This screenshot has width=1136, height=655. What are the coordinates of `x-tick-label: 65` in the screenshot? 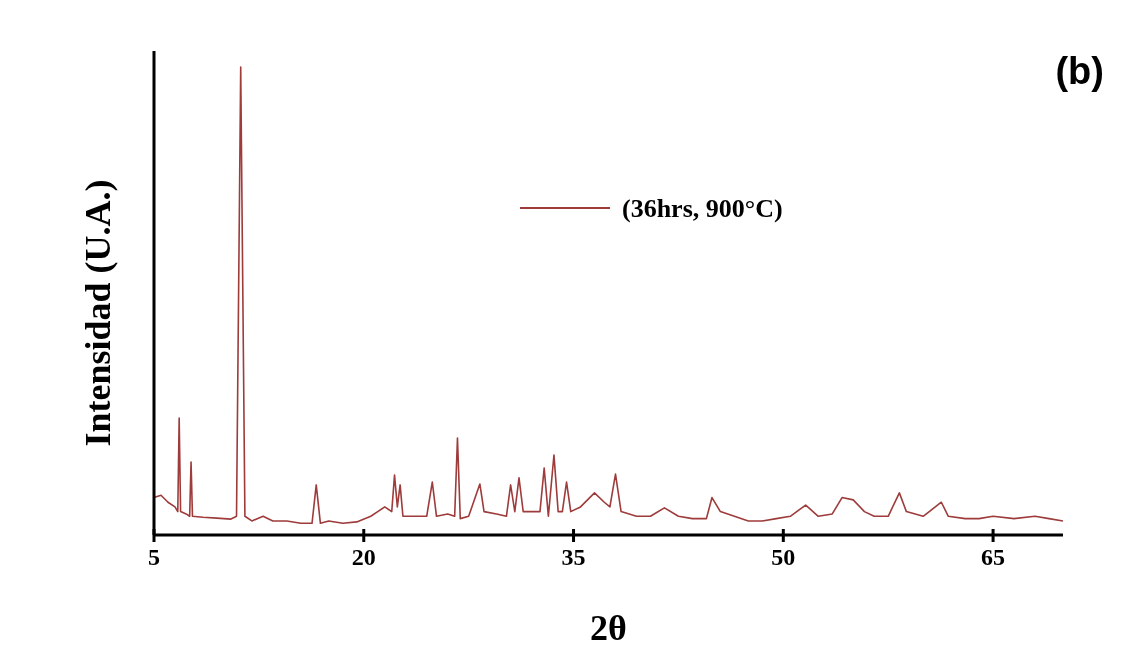 It's located at (993, 557).